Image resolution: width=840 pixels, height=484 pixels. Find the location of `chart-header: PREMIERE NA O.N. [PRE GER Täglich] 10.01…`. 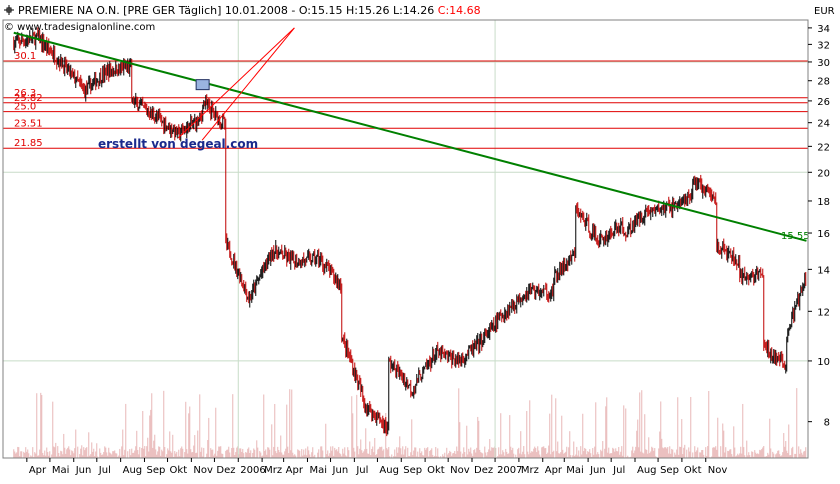

chart-header: PREMIERE NA O.N. [PRE GER Täglich] 10.01… is located at coordinates (419, 18).